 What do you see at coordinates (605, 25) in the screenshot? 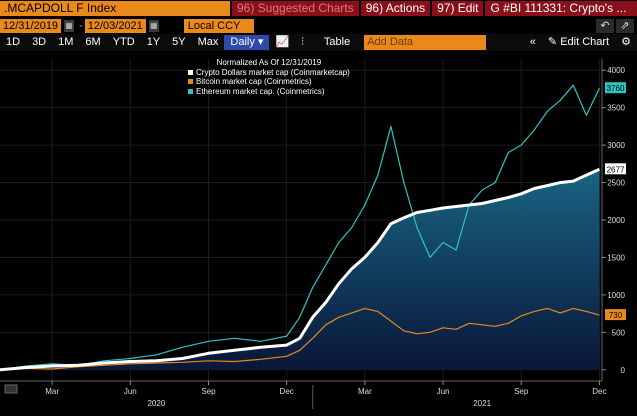
I see `back-icon: ↶` at bounding box center [605, 25].